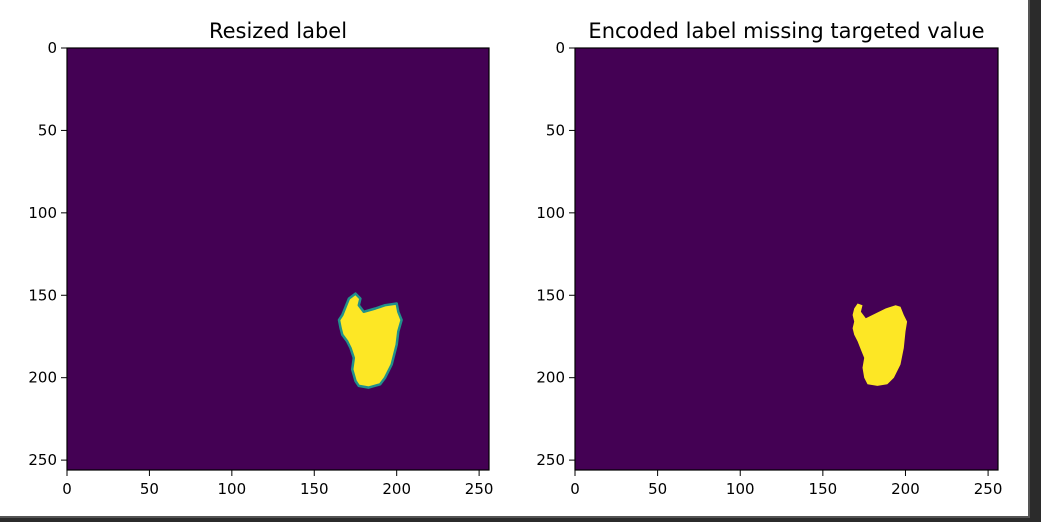 Image resolution: width=1041 pixels, height=522 pixels. I want to click on chart-title: Resized label, so click(278, 31).